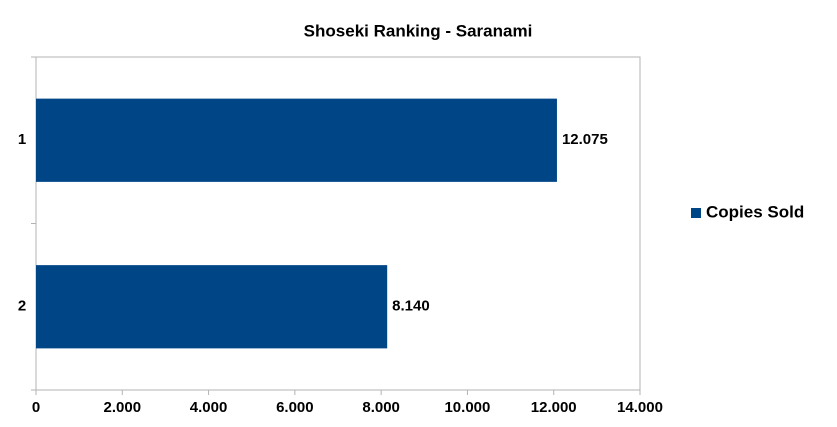 This screenshot has height=427, width=837. What do you see at coordinates (36, 407) in the screenshot?
I see `x-tick-label: 0` at bounding box center [36, 407].